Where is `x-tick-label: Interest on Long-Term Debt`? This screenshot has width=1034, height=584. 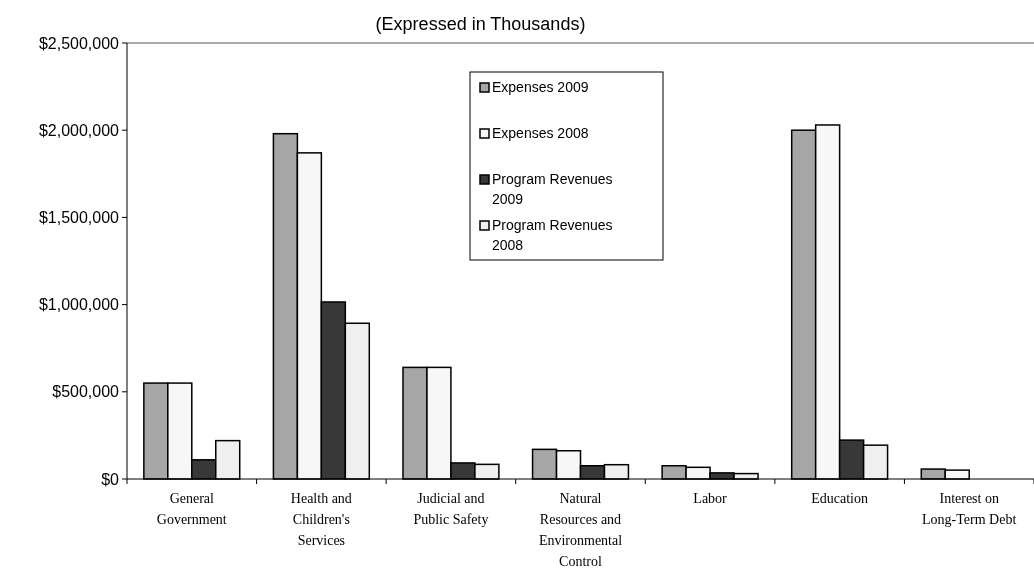
x-tick-label: Interest on Long-Term Debt is located at coordinates (969, 509).